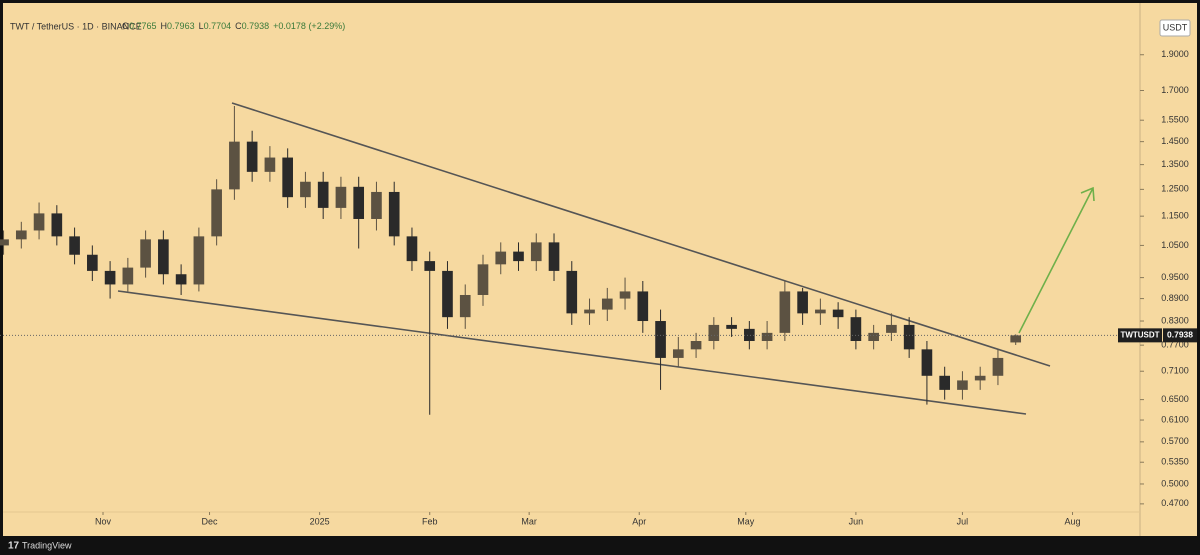 Image resolution: width=1200 pixels, height=555 pixels. I want to click on x-tick-label: Nov, so click(103, 521).